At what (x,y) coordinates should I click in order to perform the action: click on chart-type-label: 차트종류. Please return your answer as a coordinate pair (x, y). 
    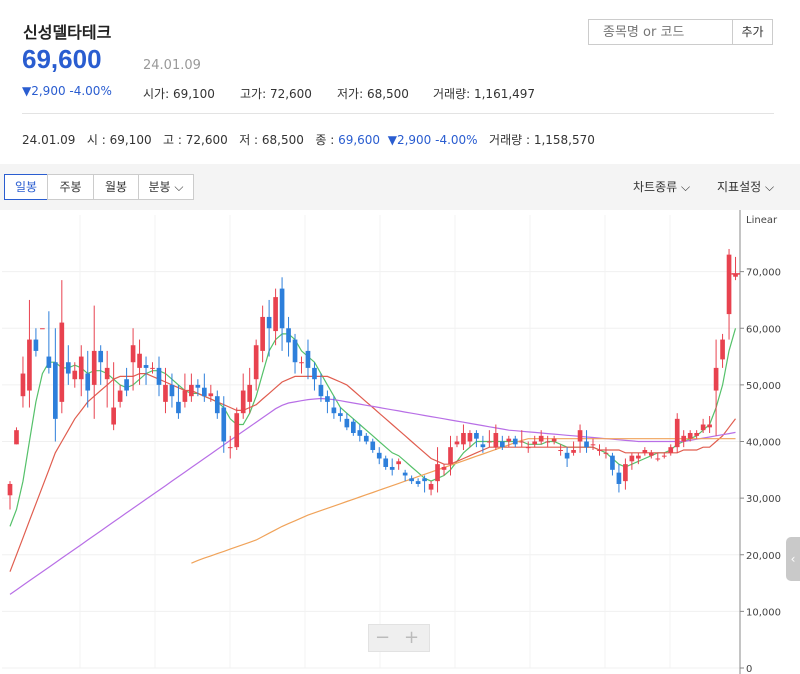
    Looking at the image, I should click on (655, 187).